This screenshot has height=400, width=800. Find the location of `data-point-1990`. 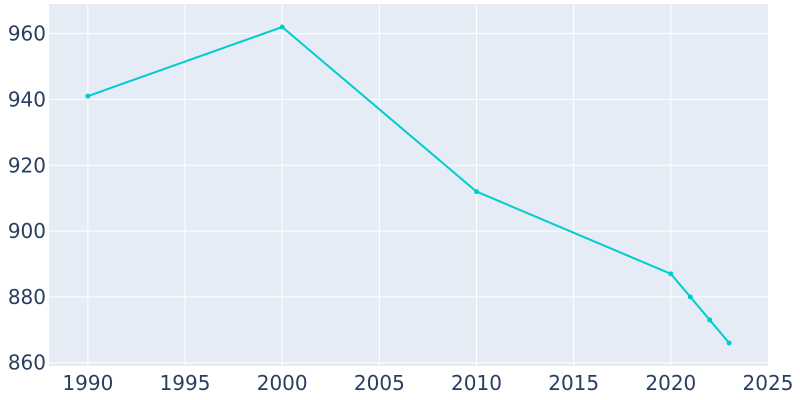

data-point-1990 is located at coordinates (88, 96).